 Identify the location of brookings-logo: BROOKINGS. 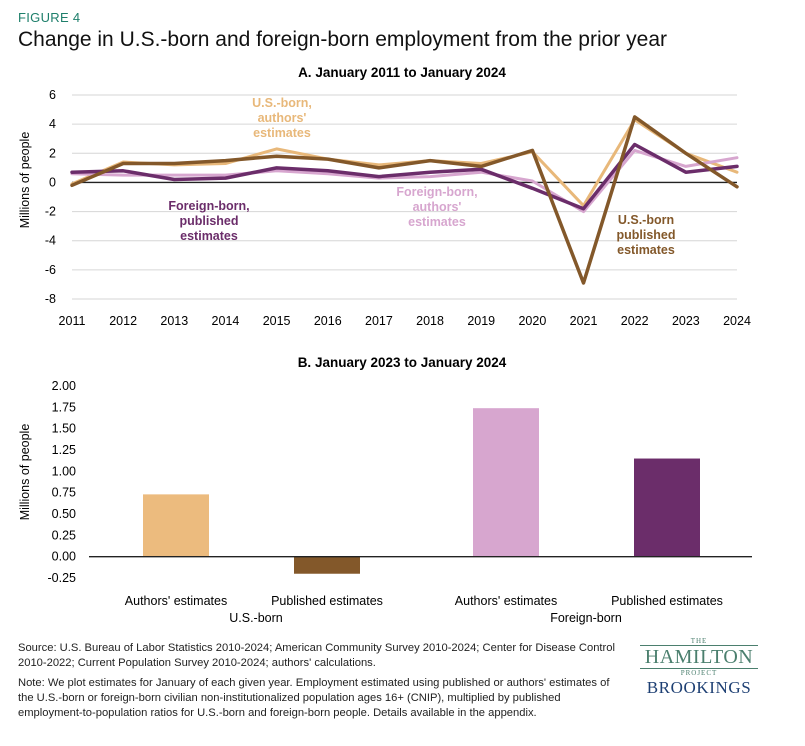
(699, 687).